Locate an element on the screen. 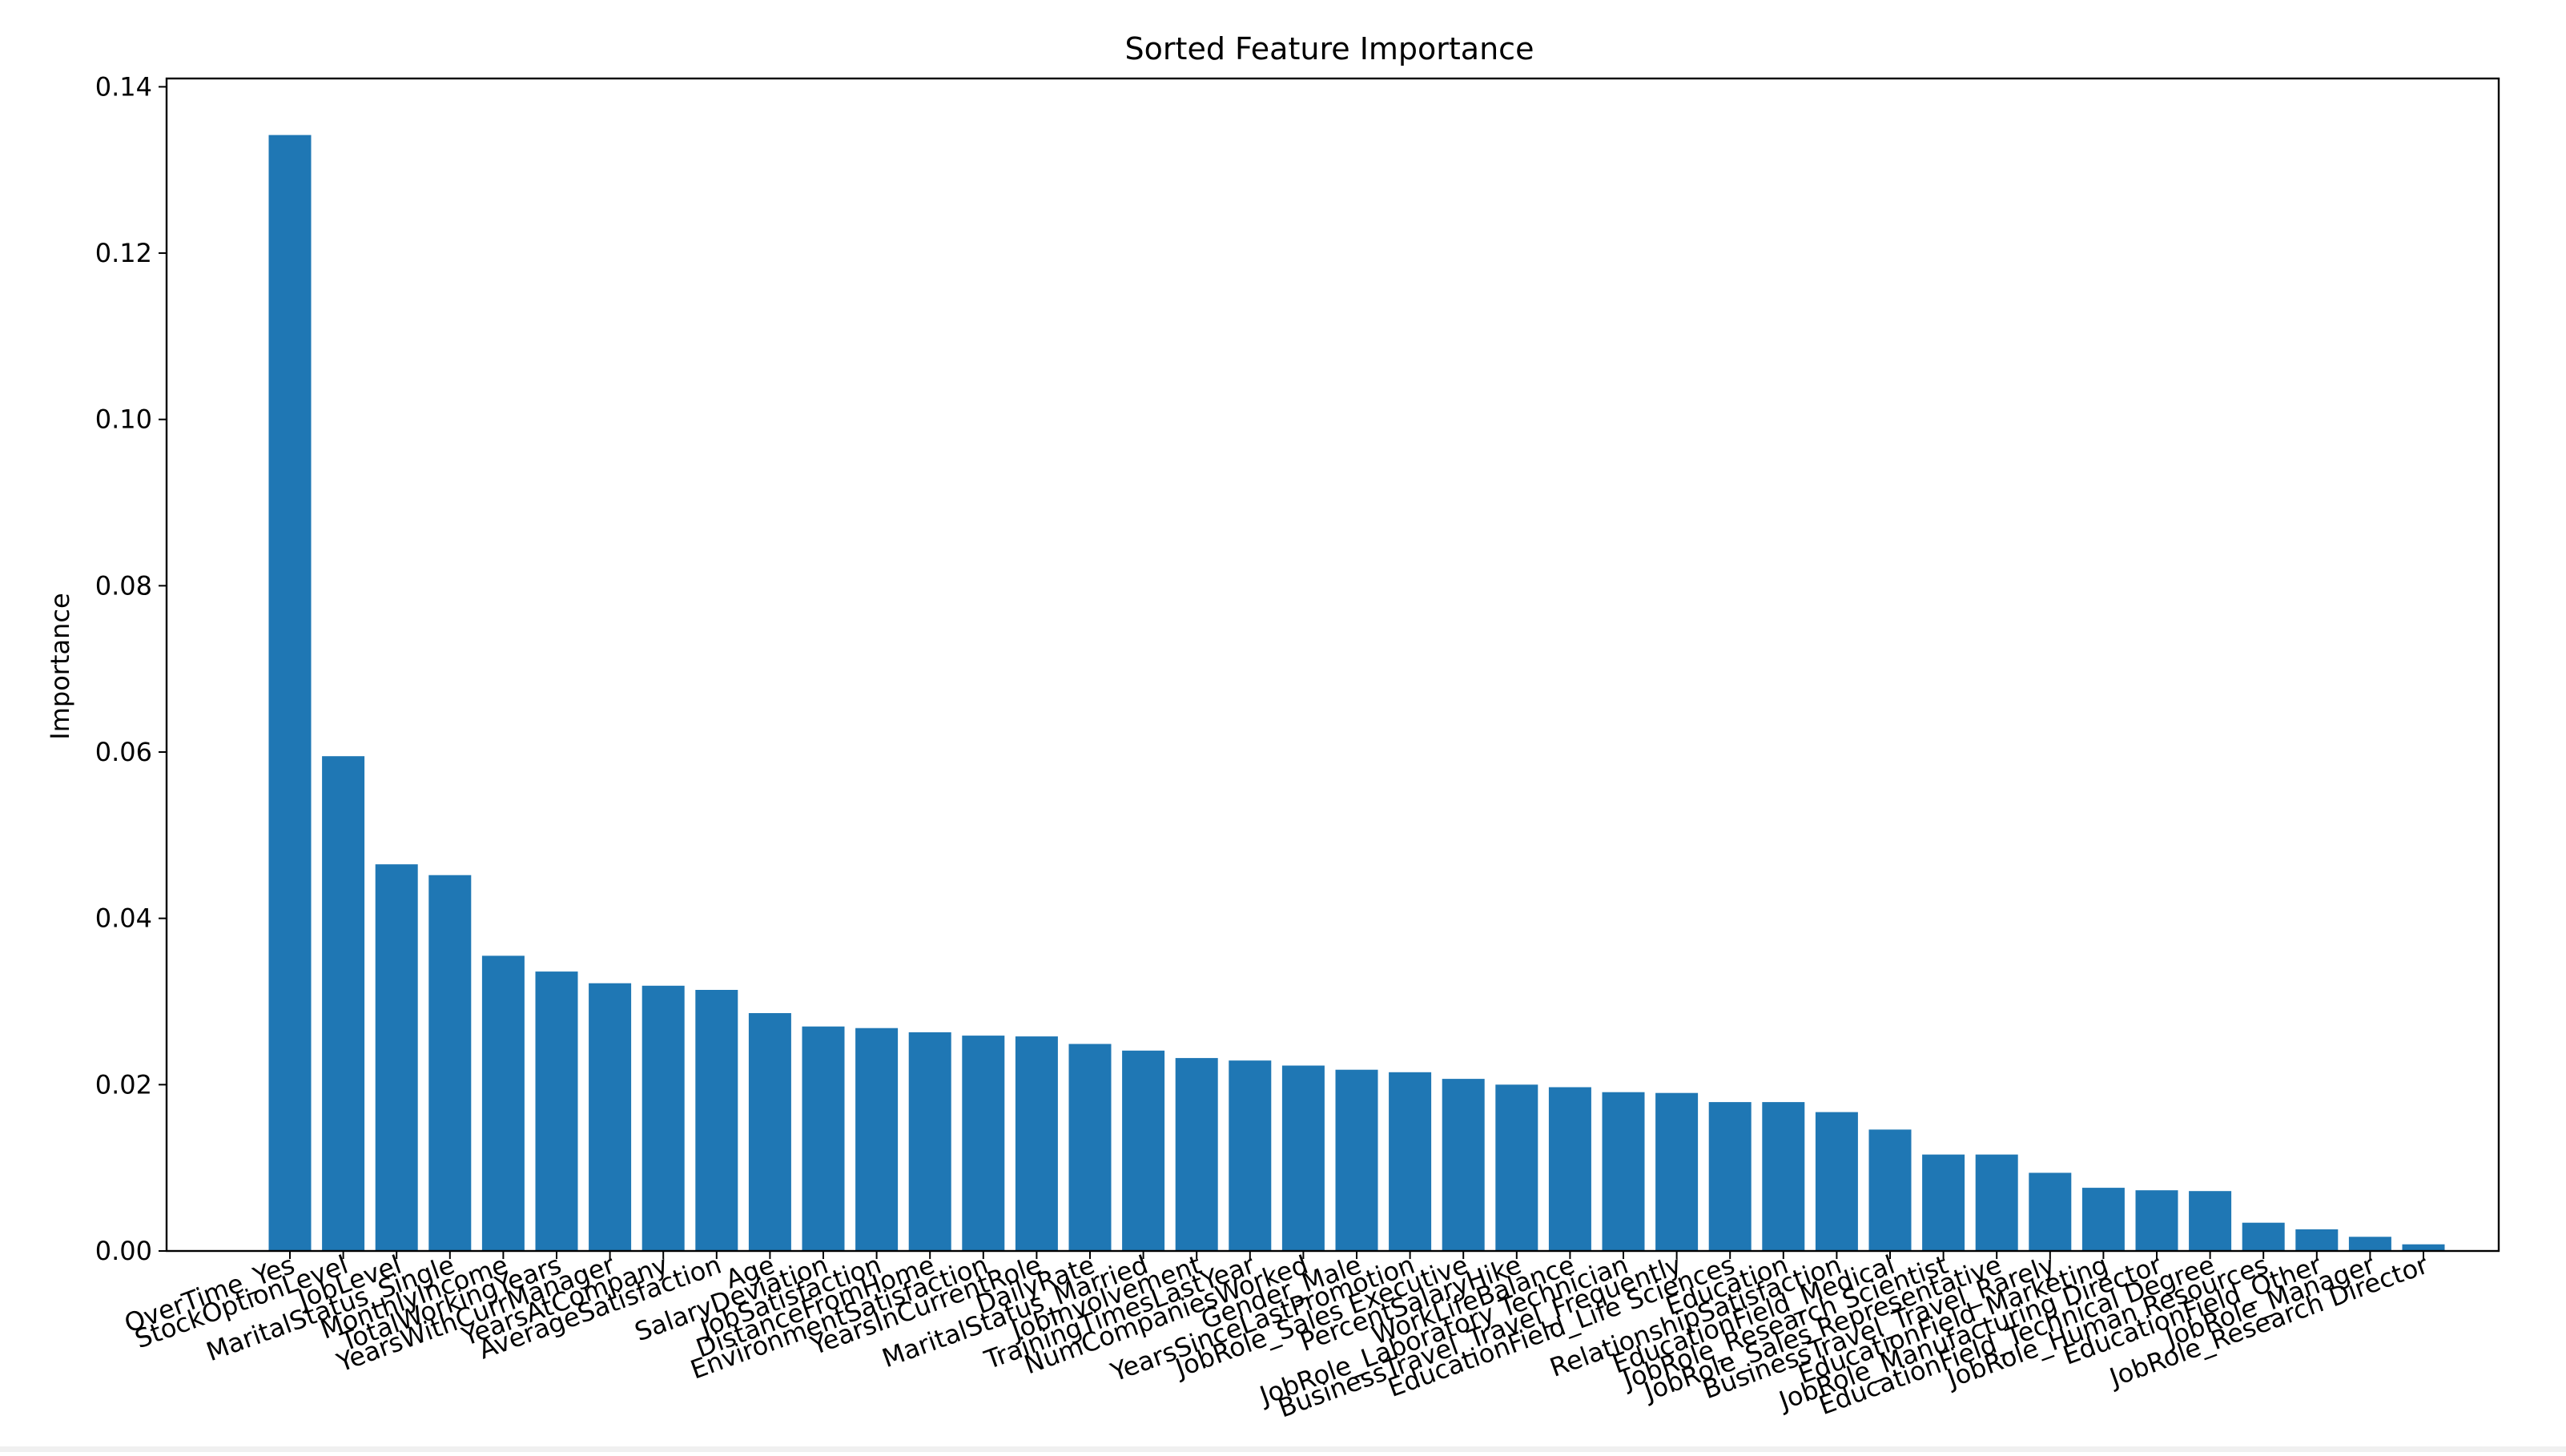 The width and height of the screenshot is (2566, 1456). y-tick-label-6: 0.12 is located at coordinates (123, 253).